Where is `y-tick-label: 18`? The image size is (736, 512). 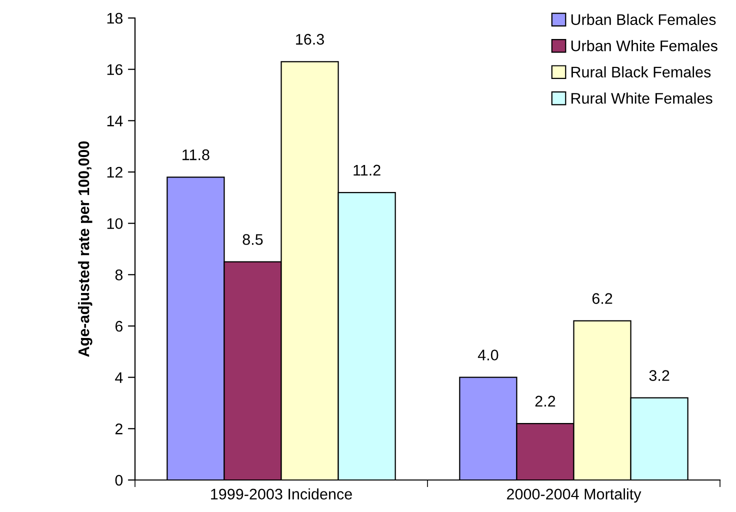 y-tick-label: 18 is located at coordinates (115, 18).